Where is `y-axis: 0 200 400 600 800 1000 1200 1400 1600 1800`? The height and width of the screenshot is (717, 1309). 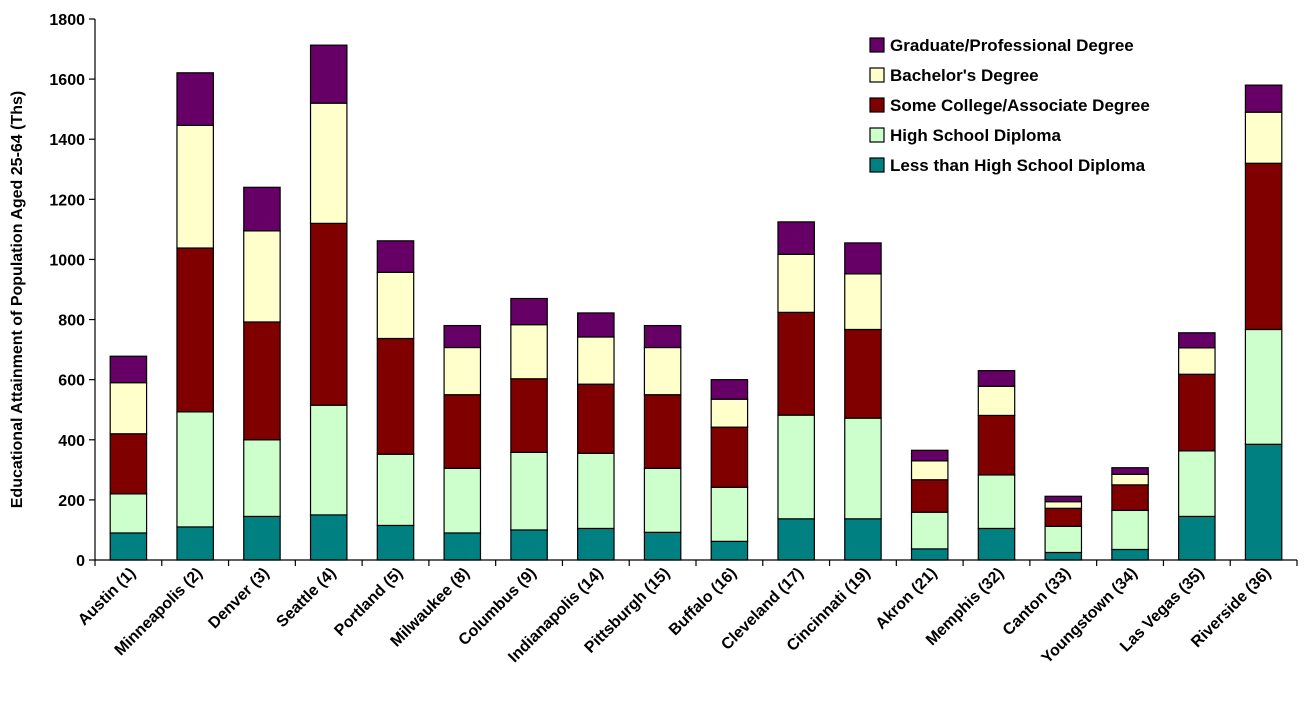 y-axis: 0 200 400 600 800 1000 1200 1400 1600 1800 is located at coordinates (72, 291).